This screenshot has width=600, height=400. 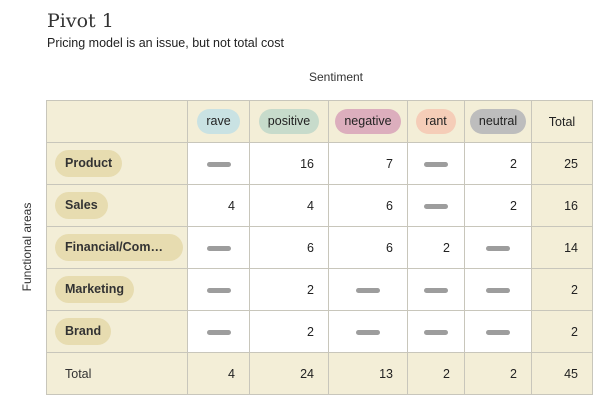 I want to click on value-cell-rant: 2, so click(x=436, y=247).